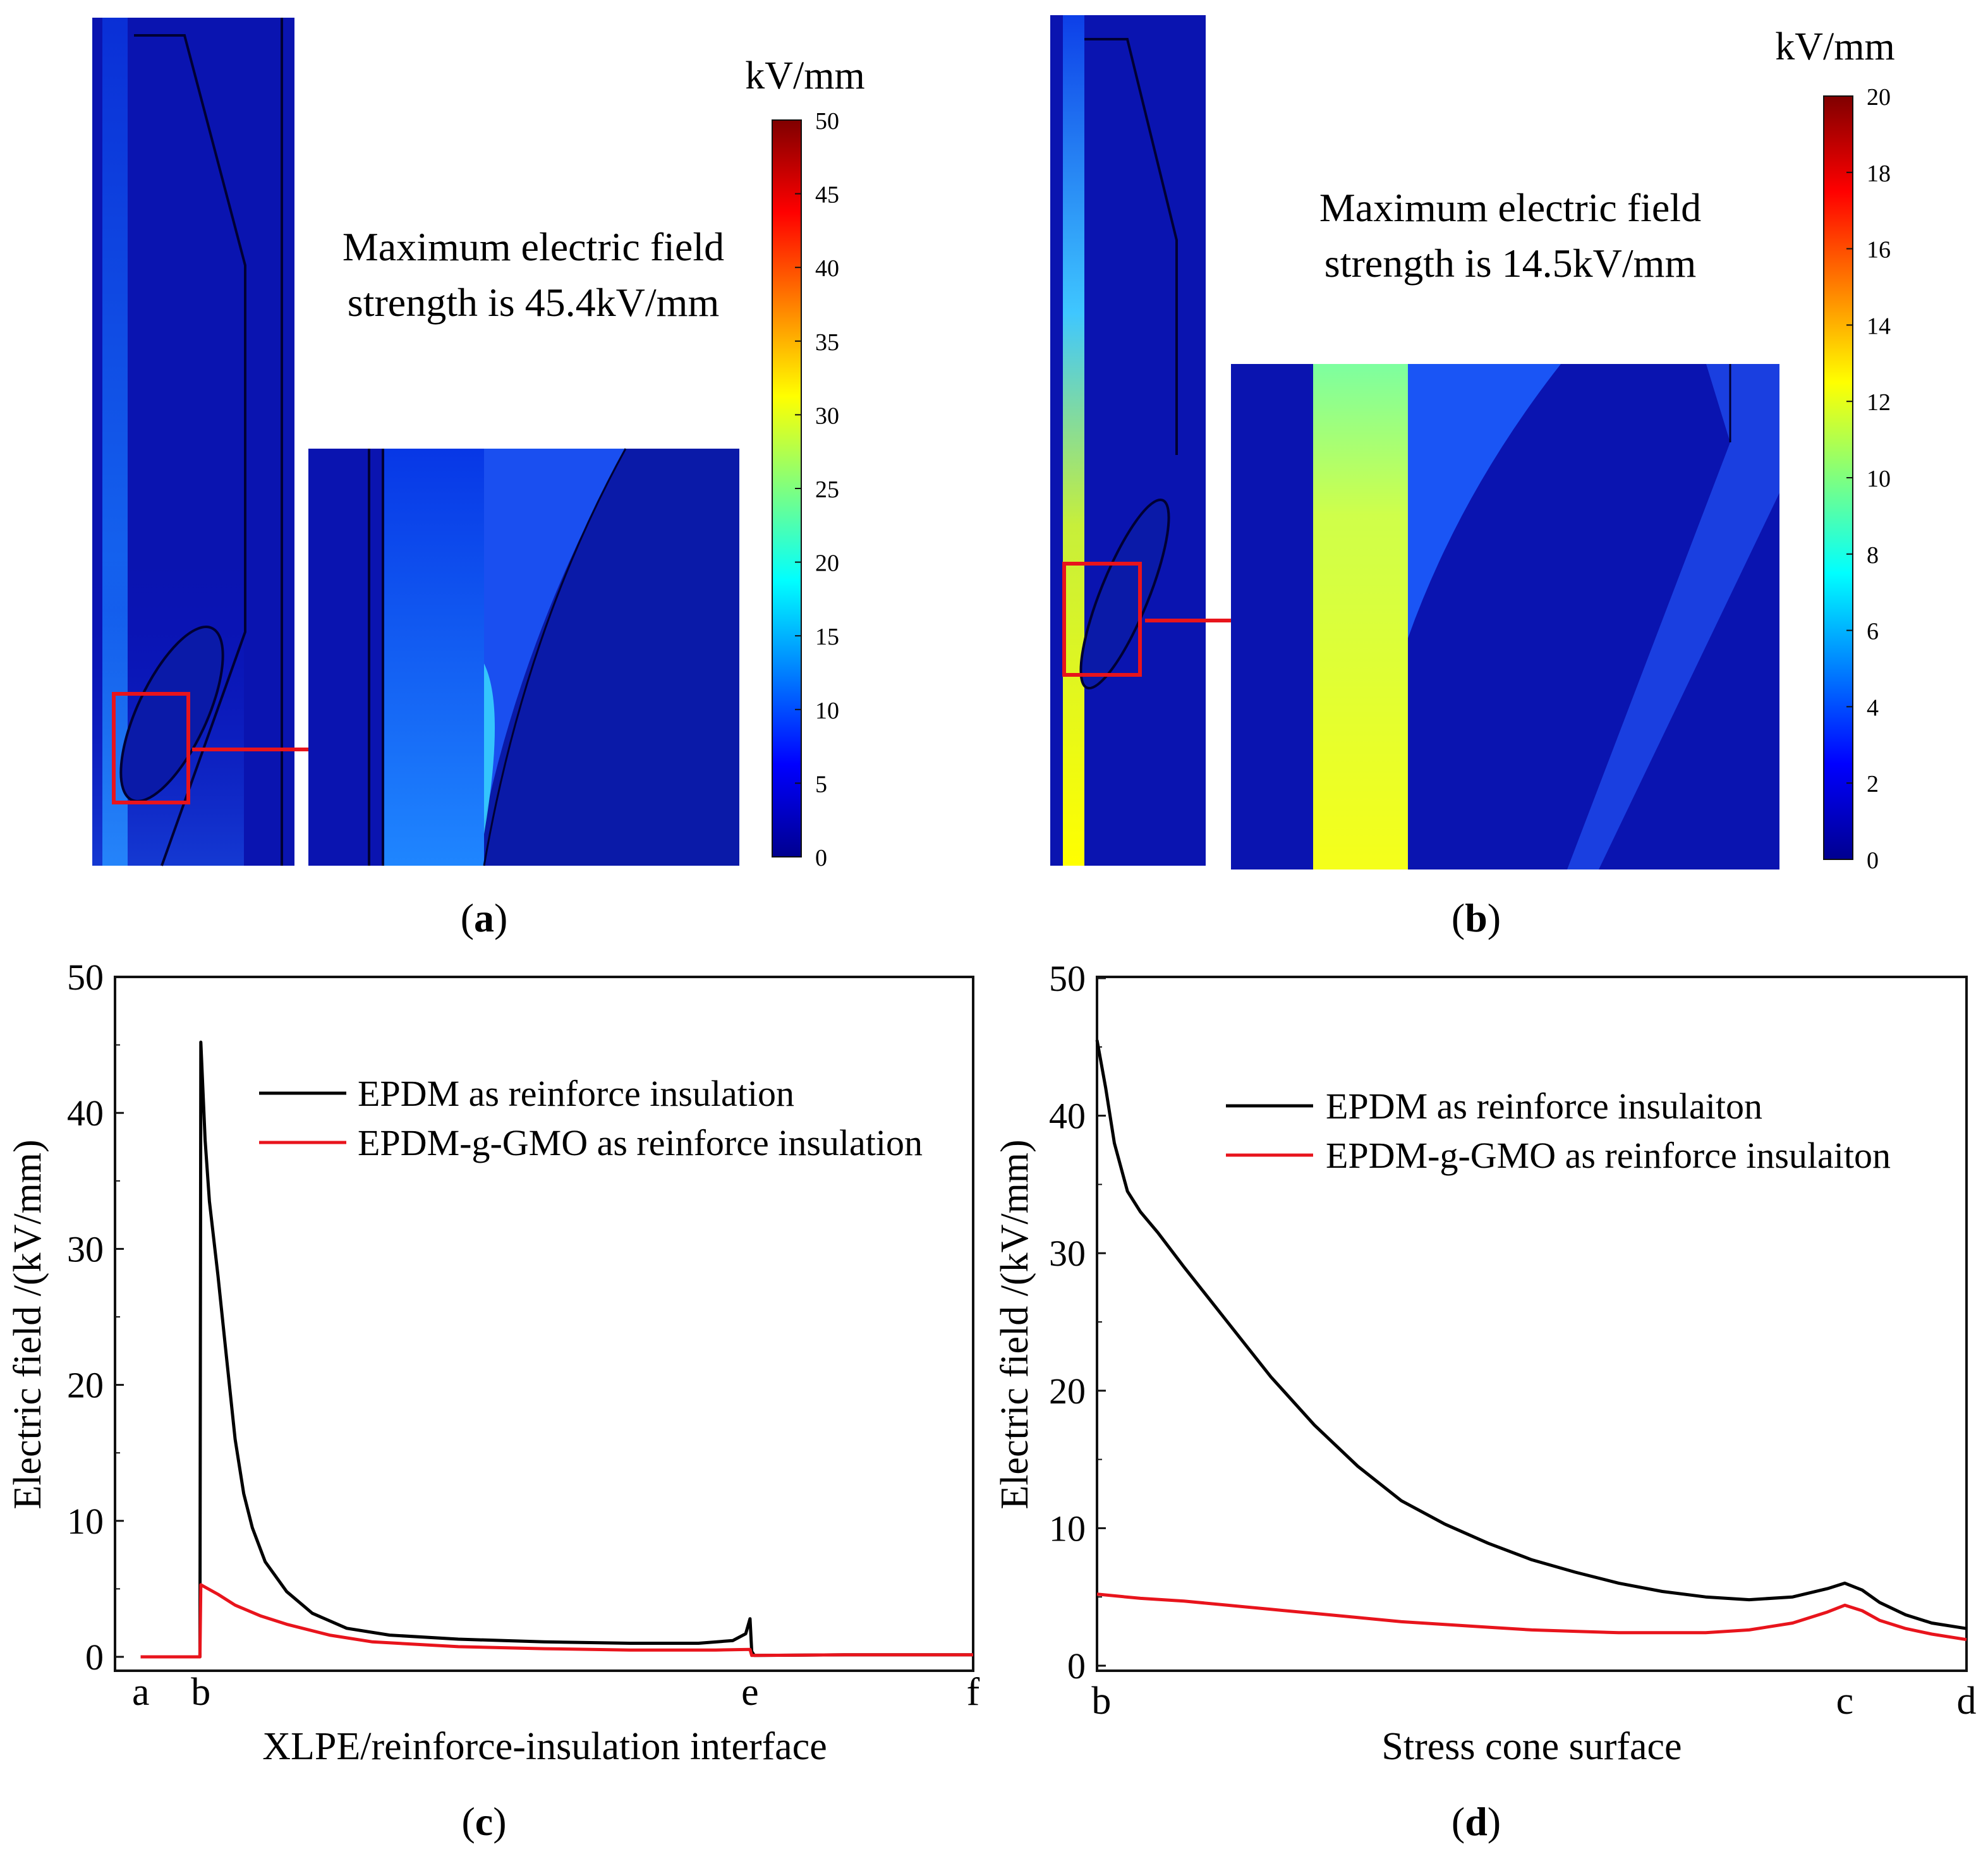  Describe the element at coordinates (804, 75) in the screenshot. I see `panel-a-colorbar-unit: kV/mm` at that location.